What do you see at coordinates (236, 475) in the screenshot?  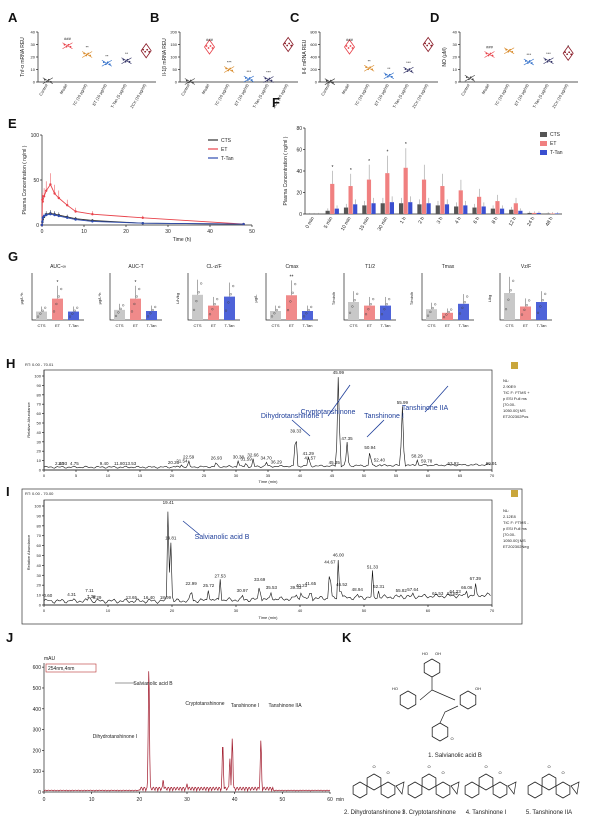 I see `xtick-label-h: 30` at bounding box center [236, 475].